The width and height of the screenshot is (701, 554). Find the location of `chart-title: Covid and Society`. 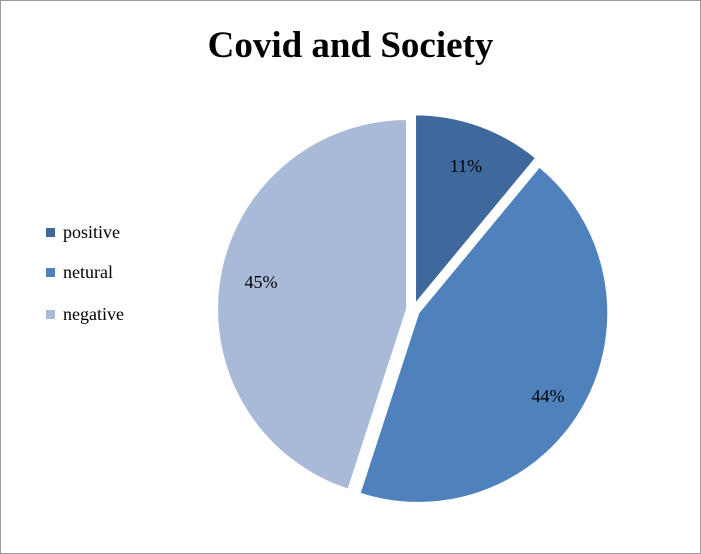

chart-title: Covid and Society is located at coordinates (350, 45).